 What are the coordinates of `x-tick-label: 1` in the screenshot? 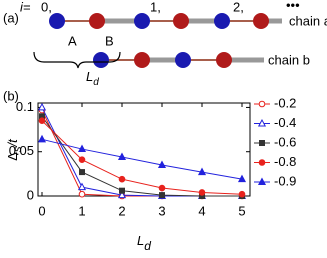 It's located at (81, 210).